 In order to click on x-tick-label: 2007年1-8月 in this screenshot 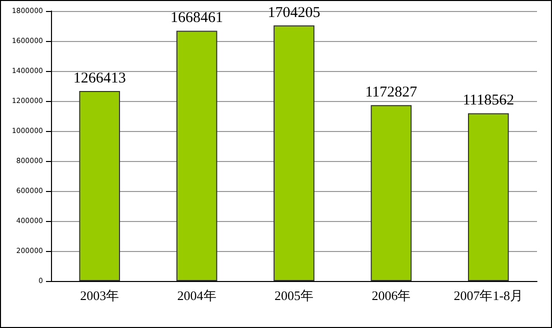, I will do `click(489, 295)`.